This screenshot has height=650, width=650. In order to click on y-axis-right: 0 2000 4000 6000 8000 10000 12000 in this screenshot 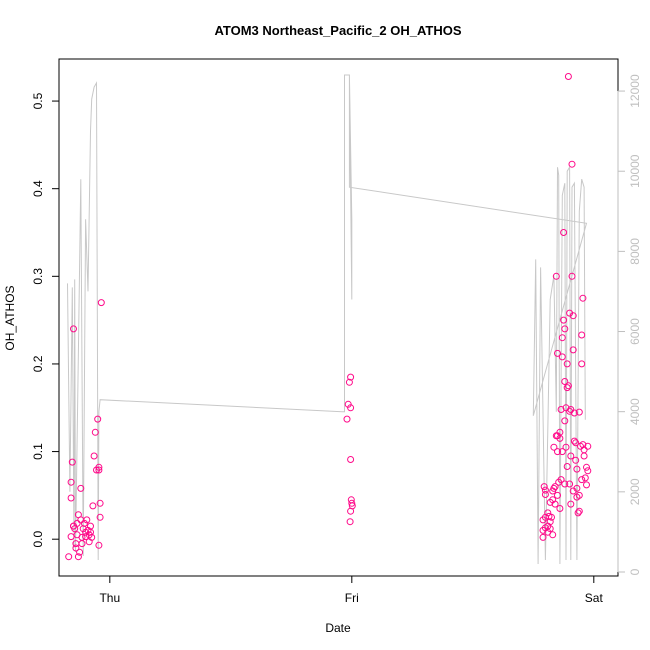, I will do `click(629, 324)`.